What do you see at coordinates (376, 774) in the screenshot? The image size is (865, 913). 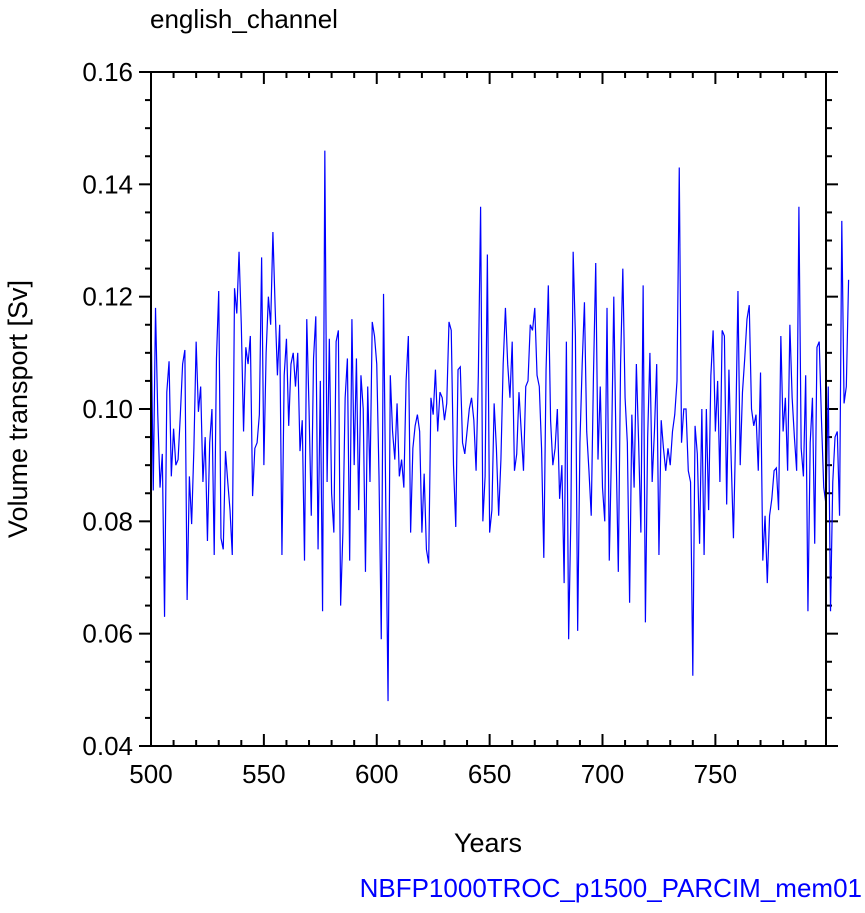 I see `x-tick-label: 600` at bounding box center [376, 774].